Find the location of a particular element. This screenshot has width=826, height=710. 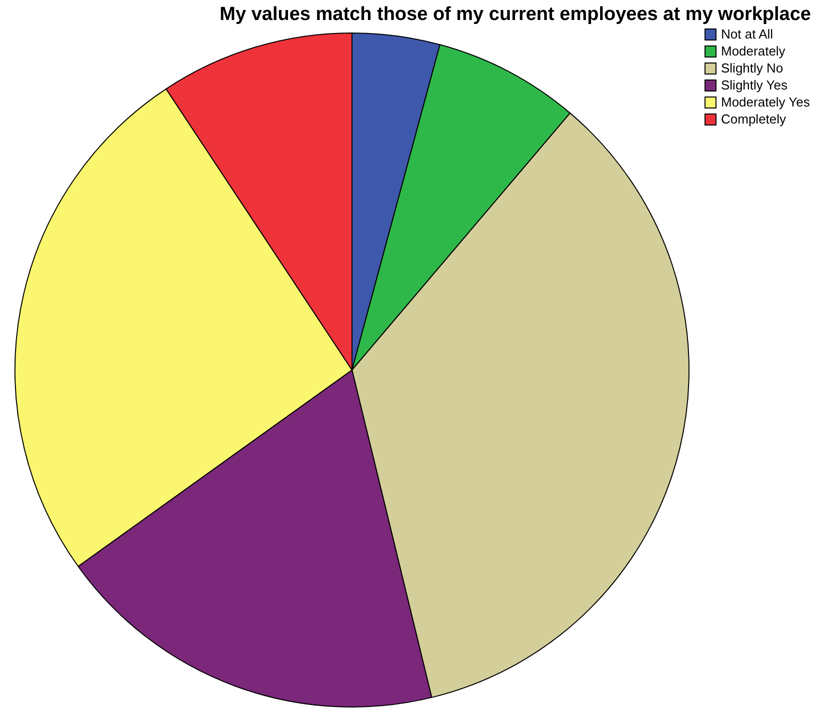

legend-label: Slightly No is located at coordinates (752, 68).